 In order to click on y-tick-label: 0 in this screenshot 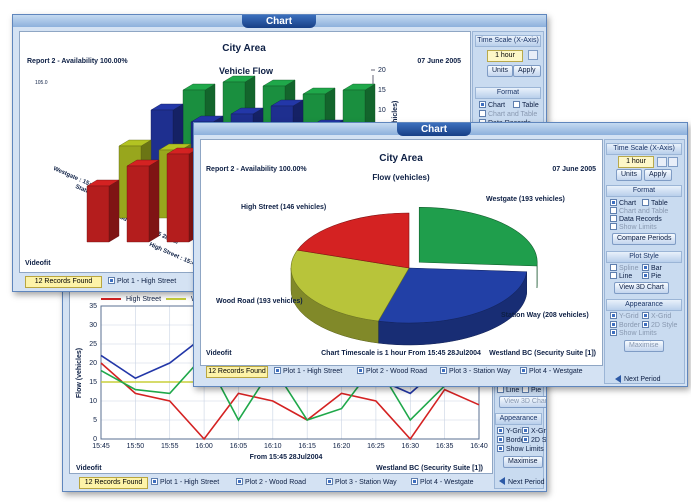, I will do `click(95, 439)`.